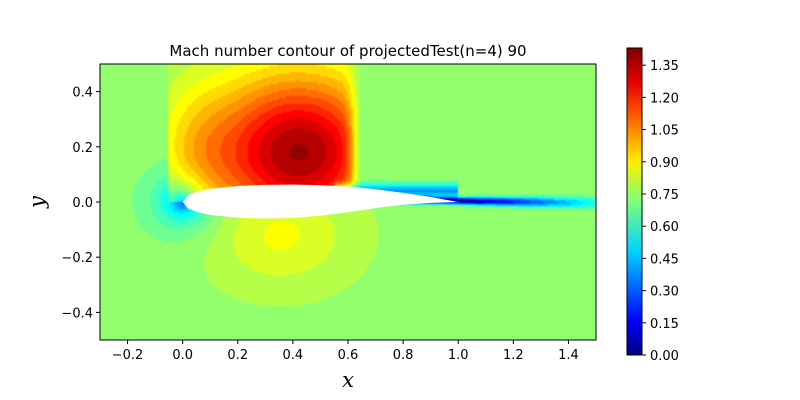 Image resolution: width=800 pixels, height=400 pixels. Describe the element at coordinates (348, 380) in the screenshot. I see `x-axis-label: x` at that location.